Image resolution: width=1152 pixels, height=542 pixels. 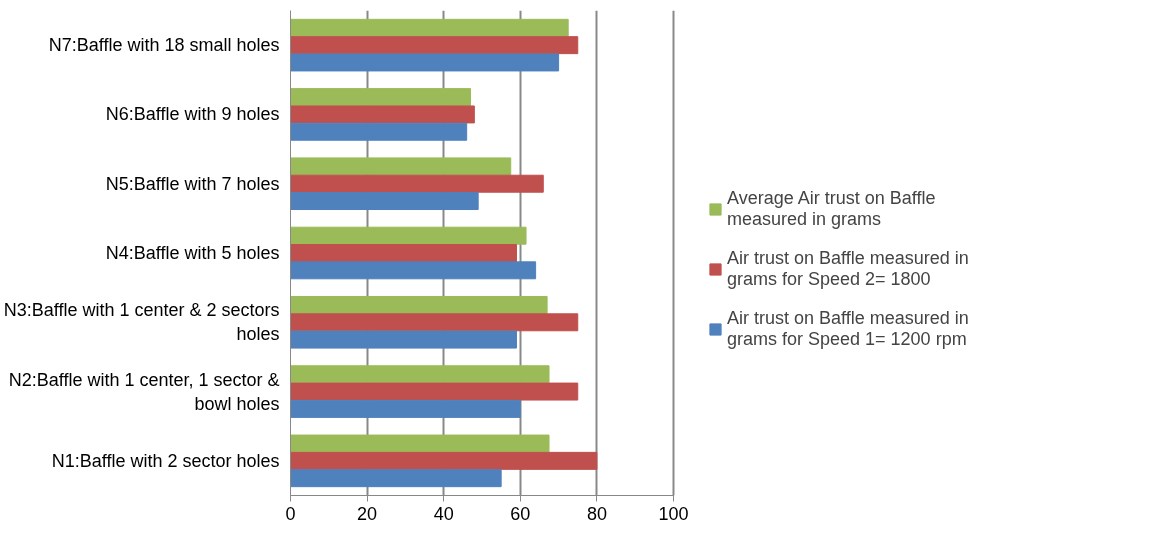 I want to click on x-tick-label: 80, so click(x=596, y=513).